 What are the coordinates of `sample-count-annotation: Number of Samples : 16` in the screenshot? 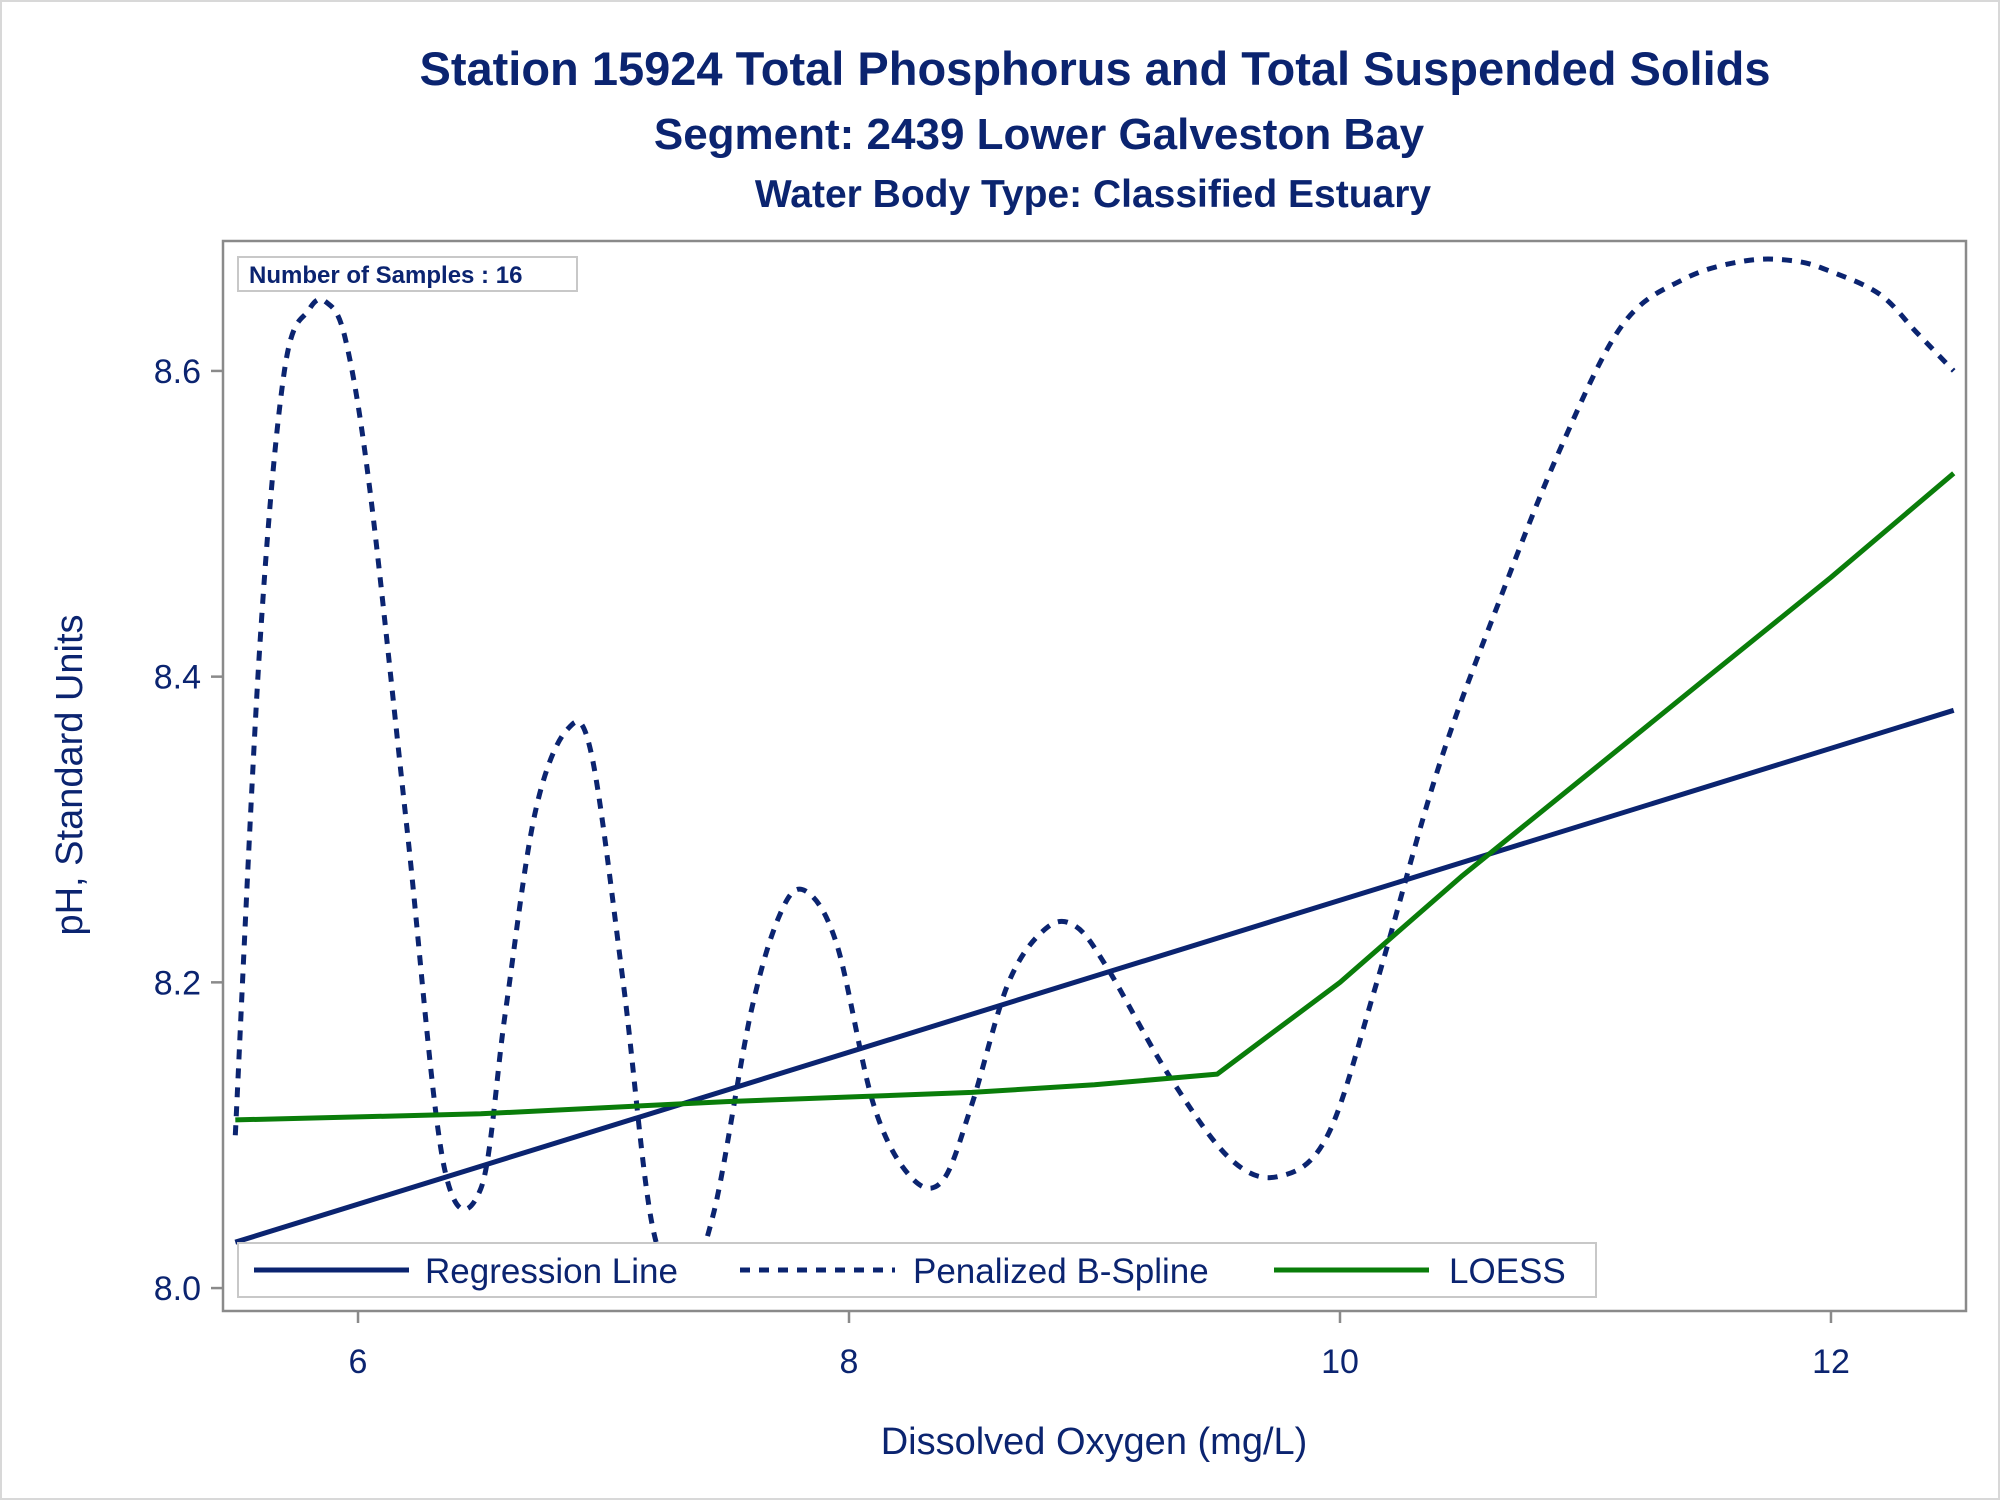 It's located at (407, 274).